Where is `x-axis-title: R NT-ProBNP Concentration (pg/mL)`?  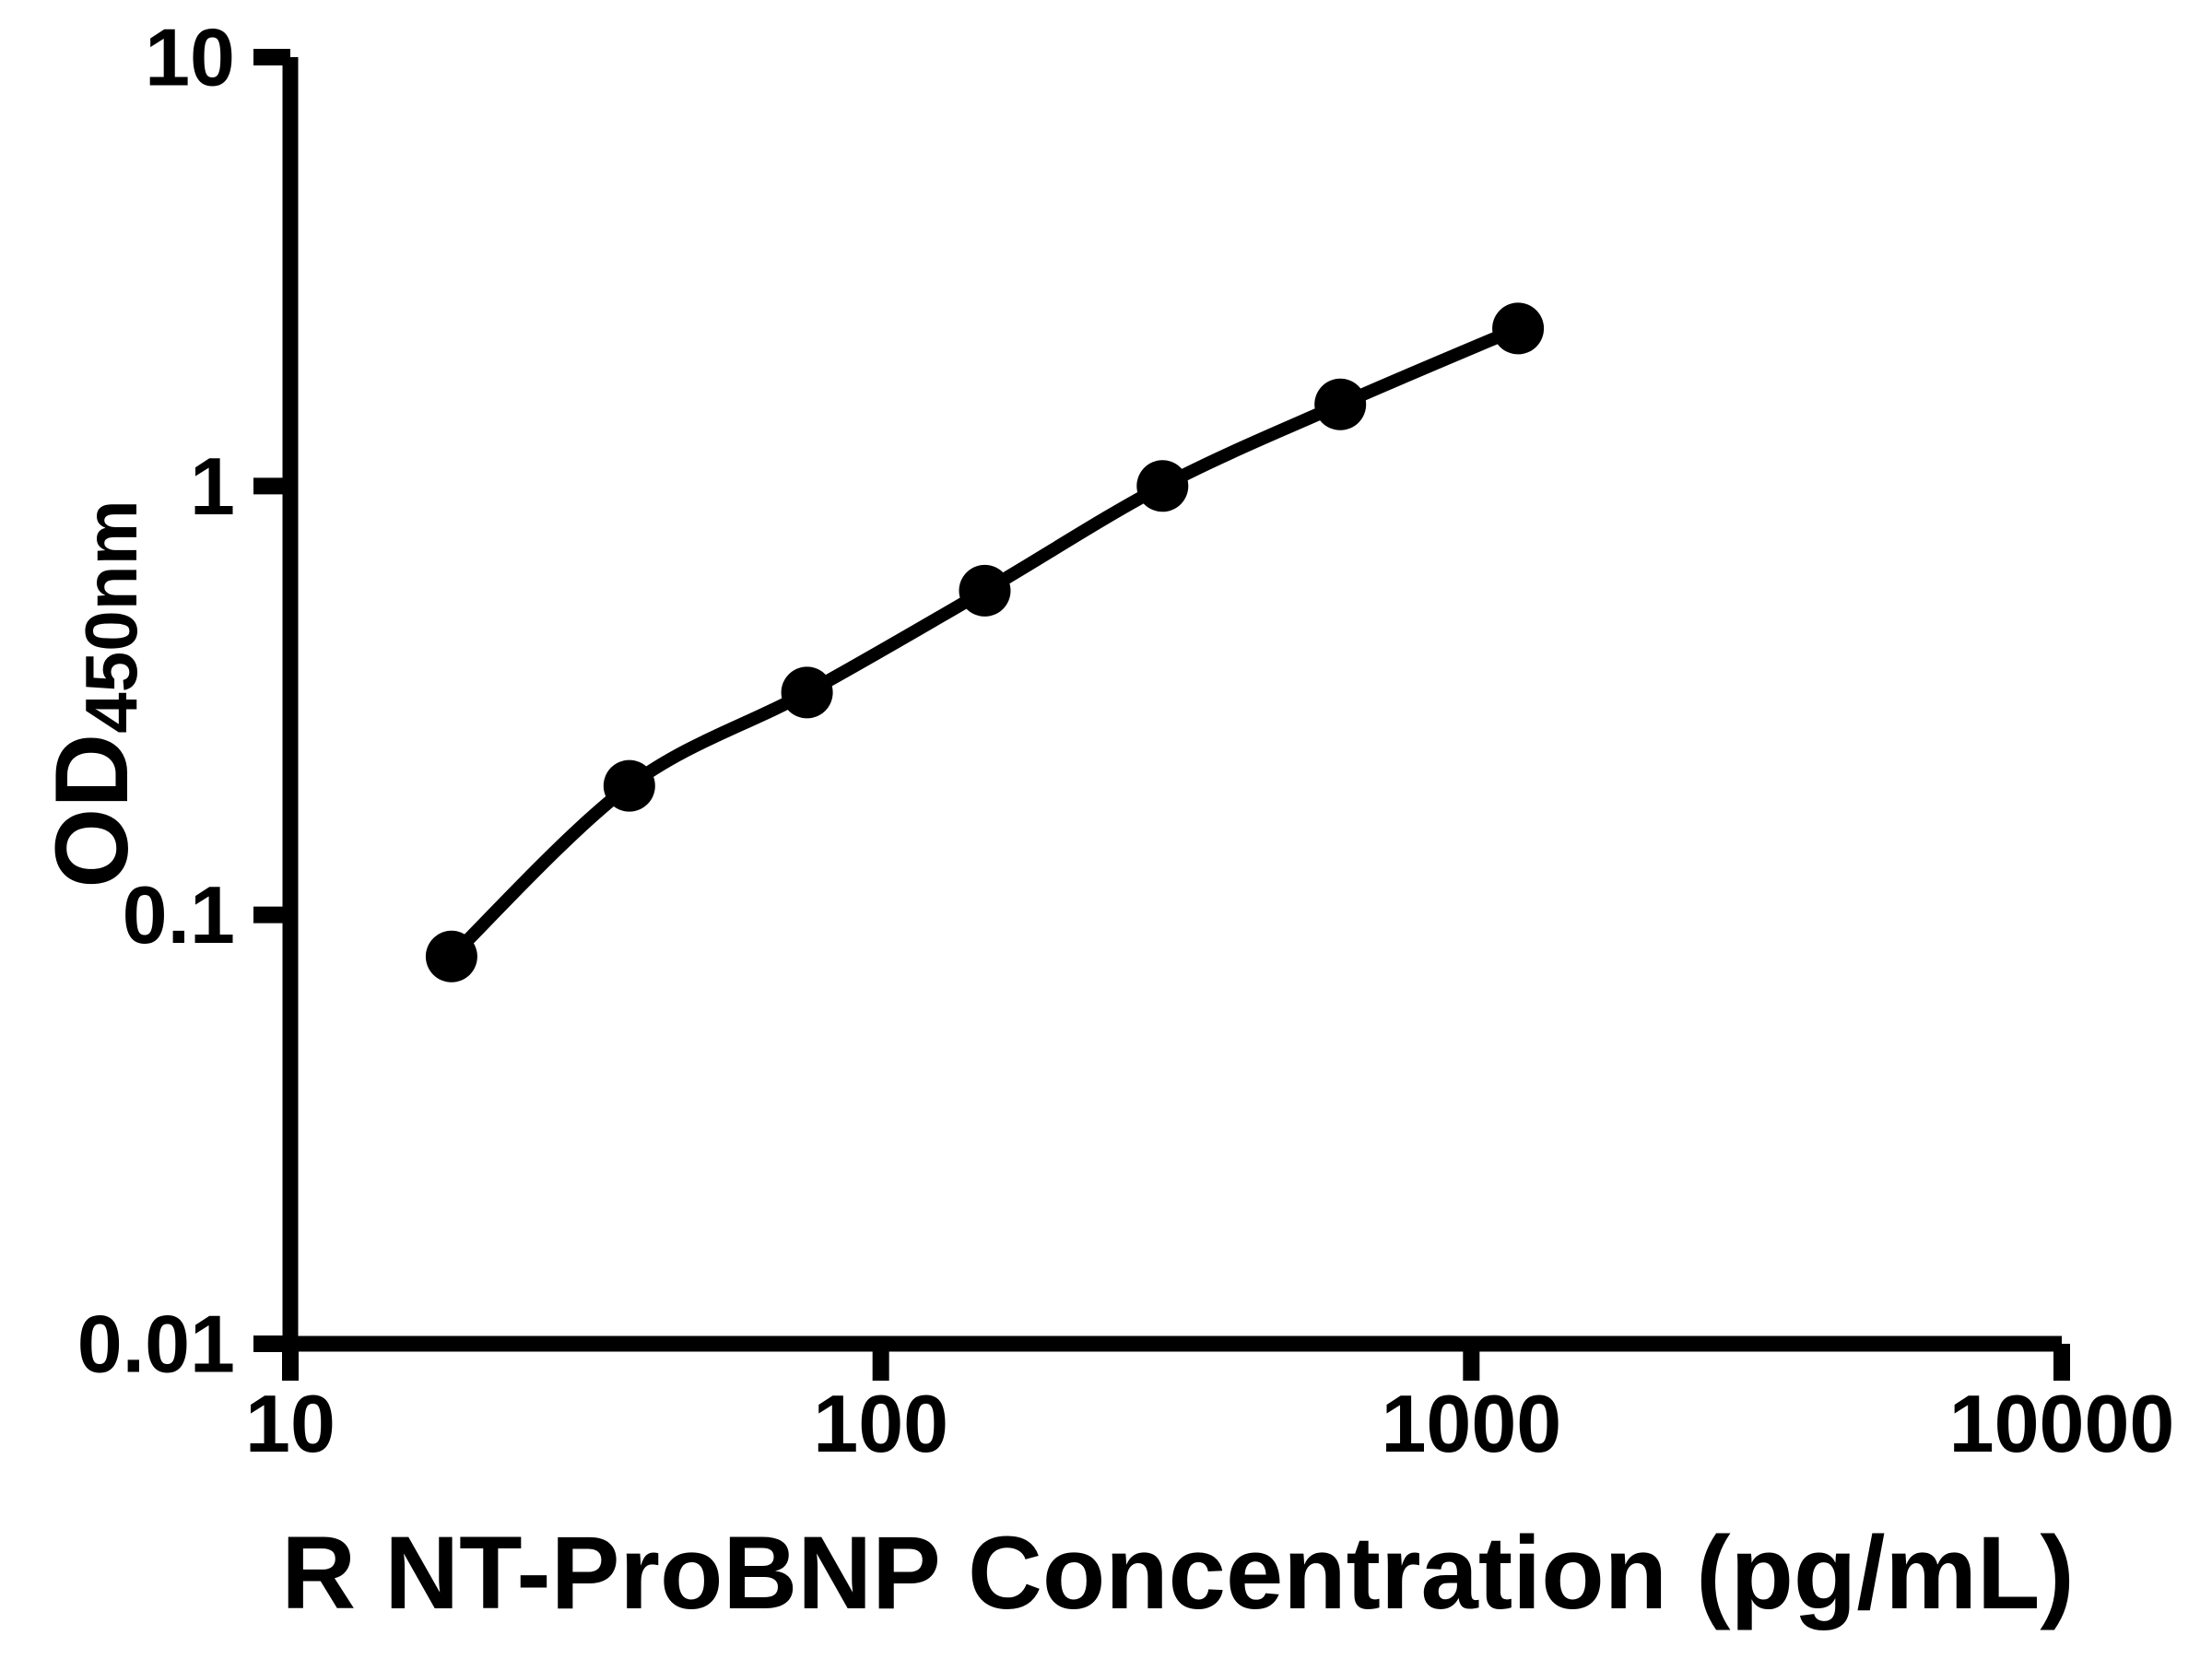 x-axis-title: R NT-ProBNP Concentration (pg/mL) is located at coordinates (1178, 1572).